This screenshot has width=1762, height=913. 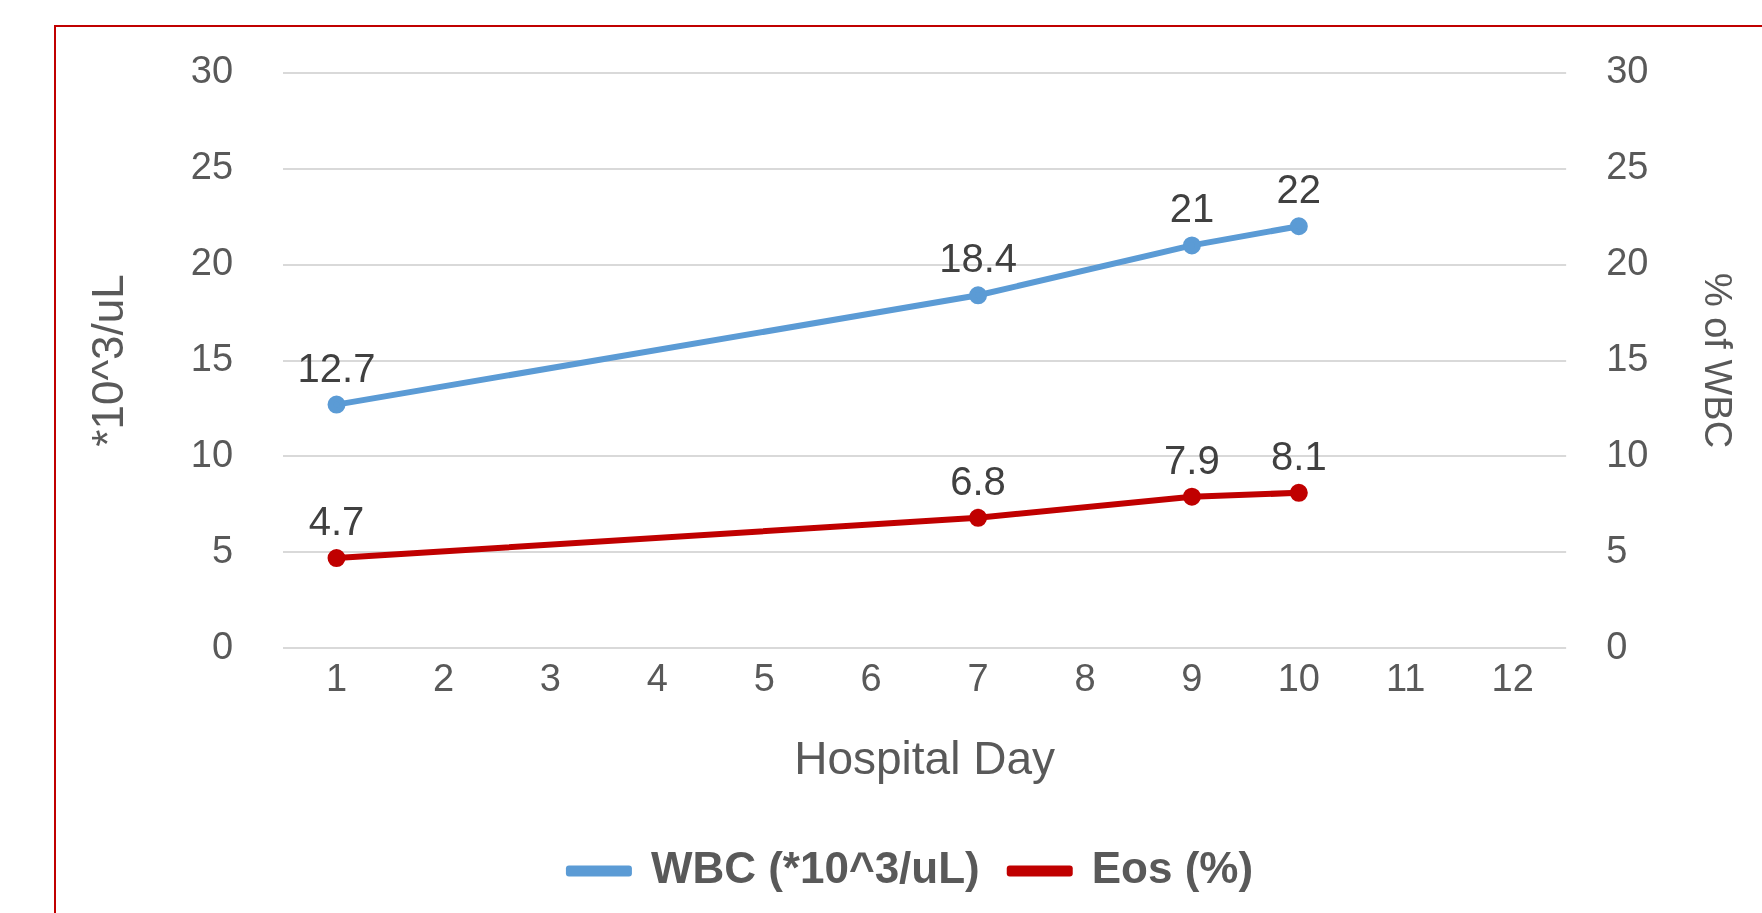 I want to click on y-tick-label: 5, so click(x=222, y=549).